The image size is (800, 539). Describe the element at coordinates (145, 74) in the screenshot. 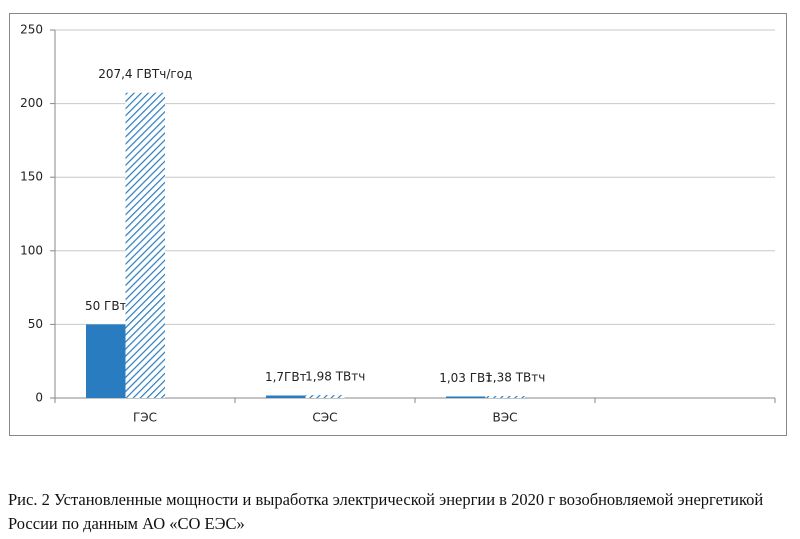

I see `value-label: 207,4 ГВТч/год` at that location.